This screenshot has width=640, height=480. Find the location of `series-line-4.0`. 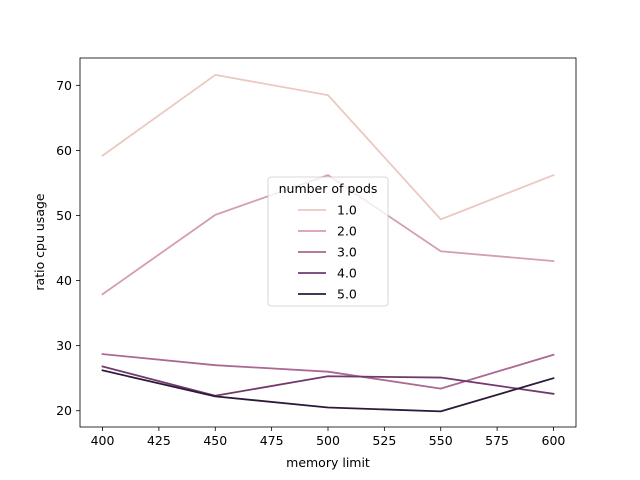

series-line-4.0 is located at coordinates (328, 381).